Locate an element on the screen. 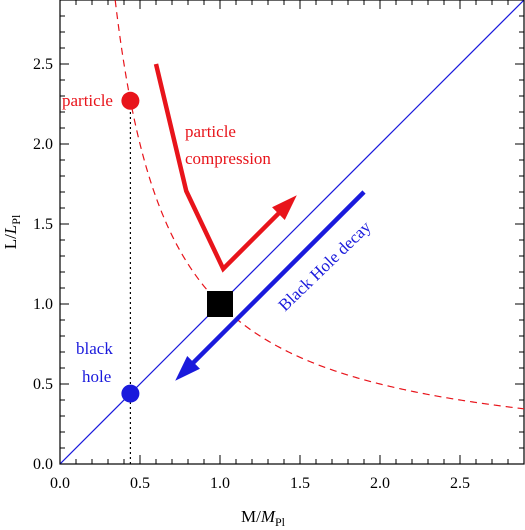 Image resolution: width=525 pixels, height=530 pixels. x-tick-label: 2.5 is located at coordinates (460, 483).